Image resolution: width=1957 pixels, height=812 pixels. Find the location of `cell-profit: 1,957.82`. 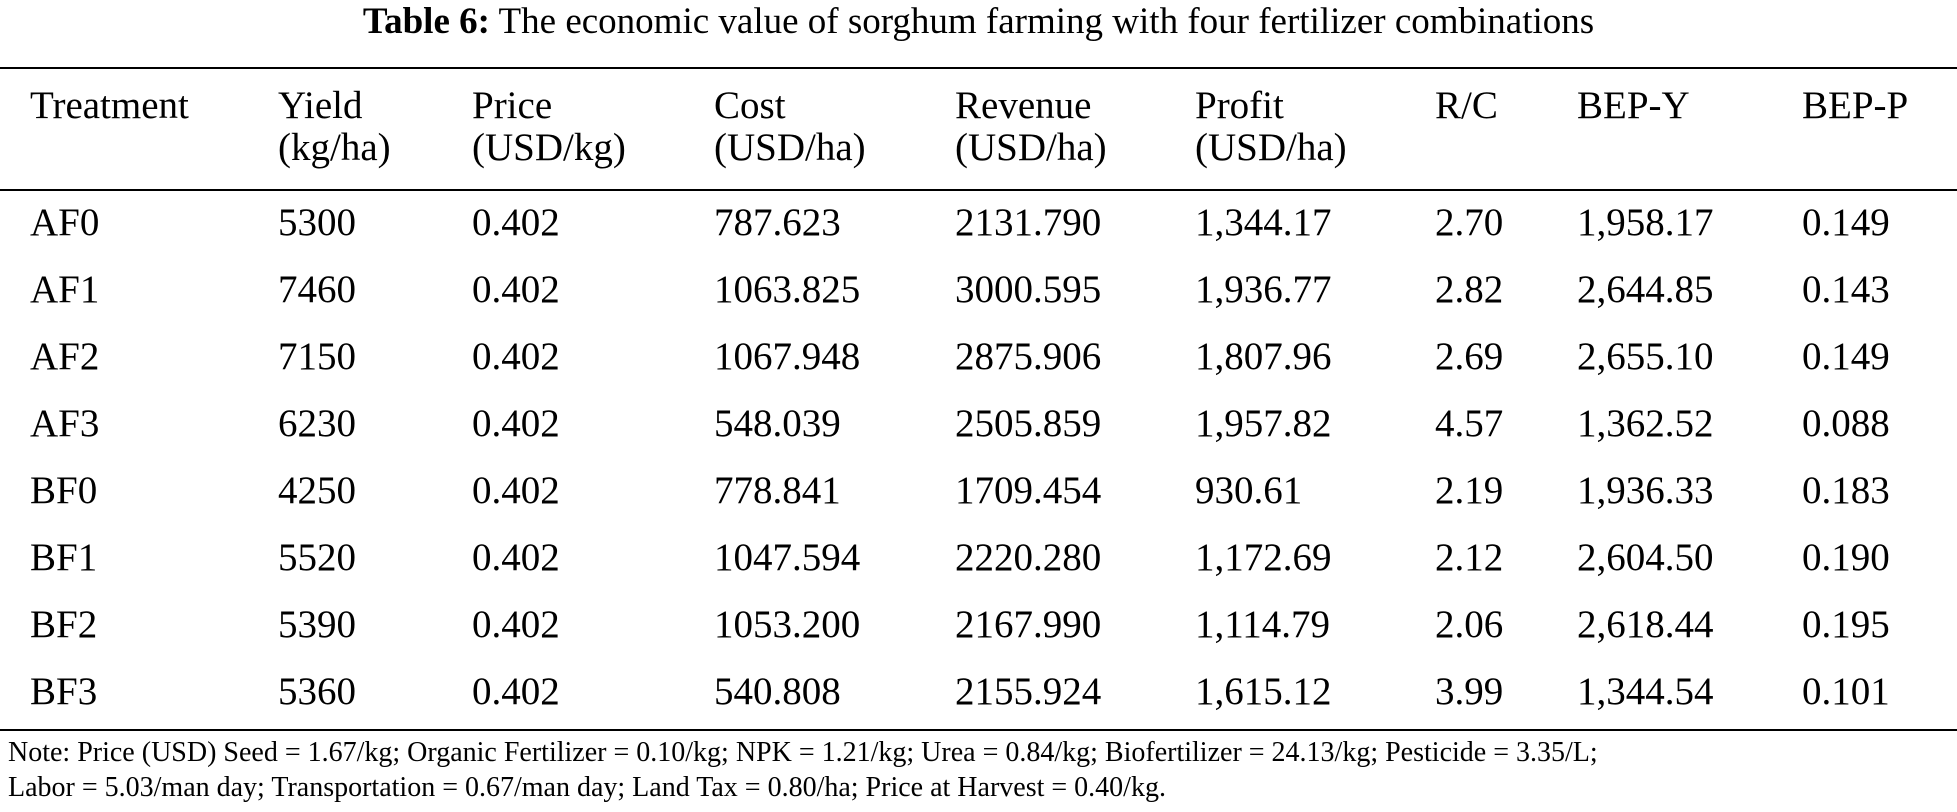

cell-profit: 1,957.82 is located at coordinates (1263, 423).